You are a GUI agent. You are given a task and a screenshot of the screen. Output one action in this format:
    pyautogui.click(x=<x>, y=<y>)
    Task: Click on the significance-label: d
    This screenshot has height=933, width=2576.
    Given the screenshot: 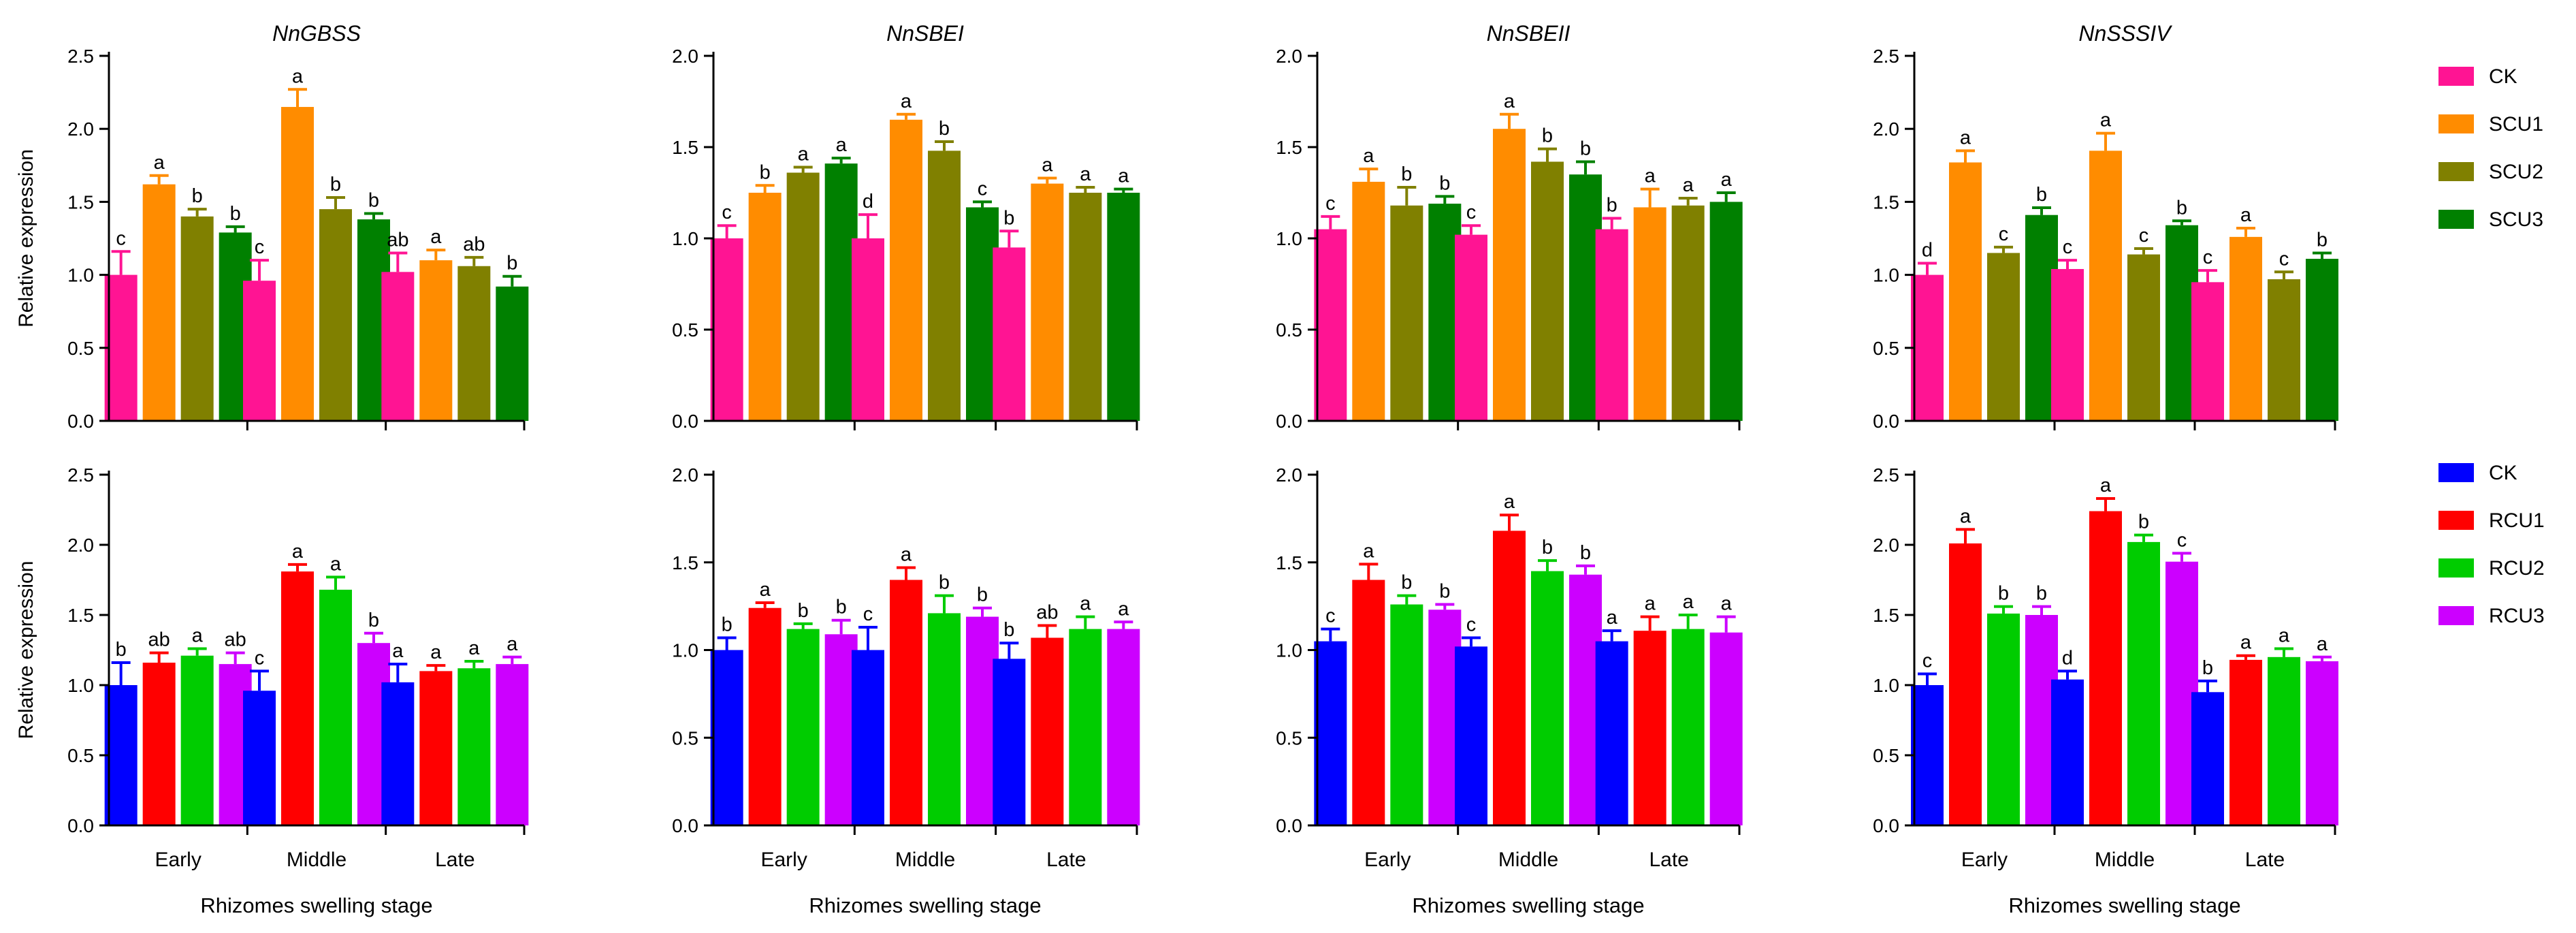 What is the action you would take?
    pyautogui.click(x=868, y=201)
    